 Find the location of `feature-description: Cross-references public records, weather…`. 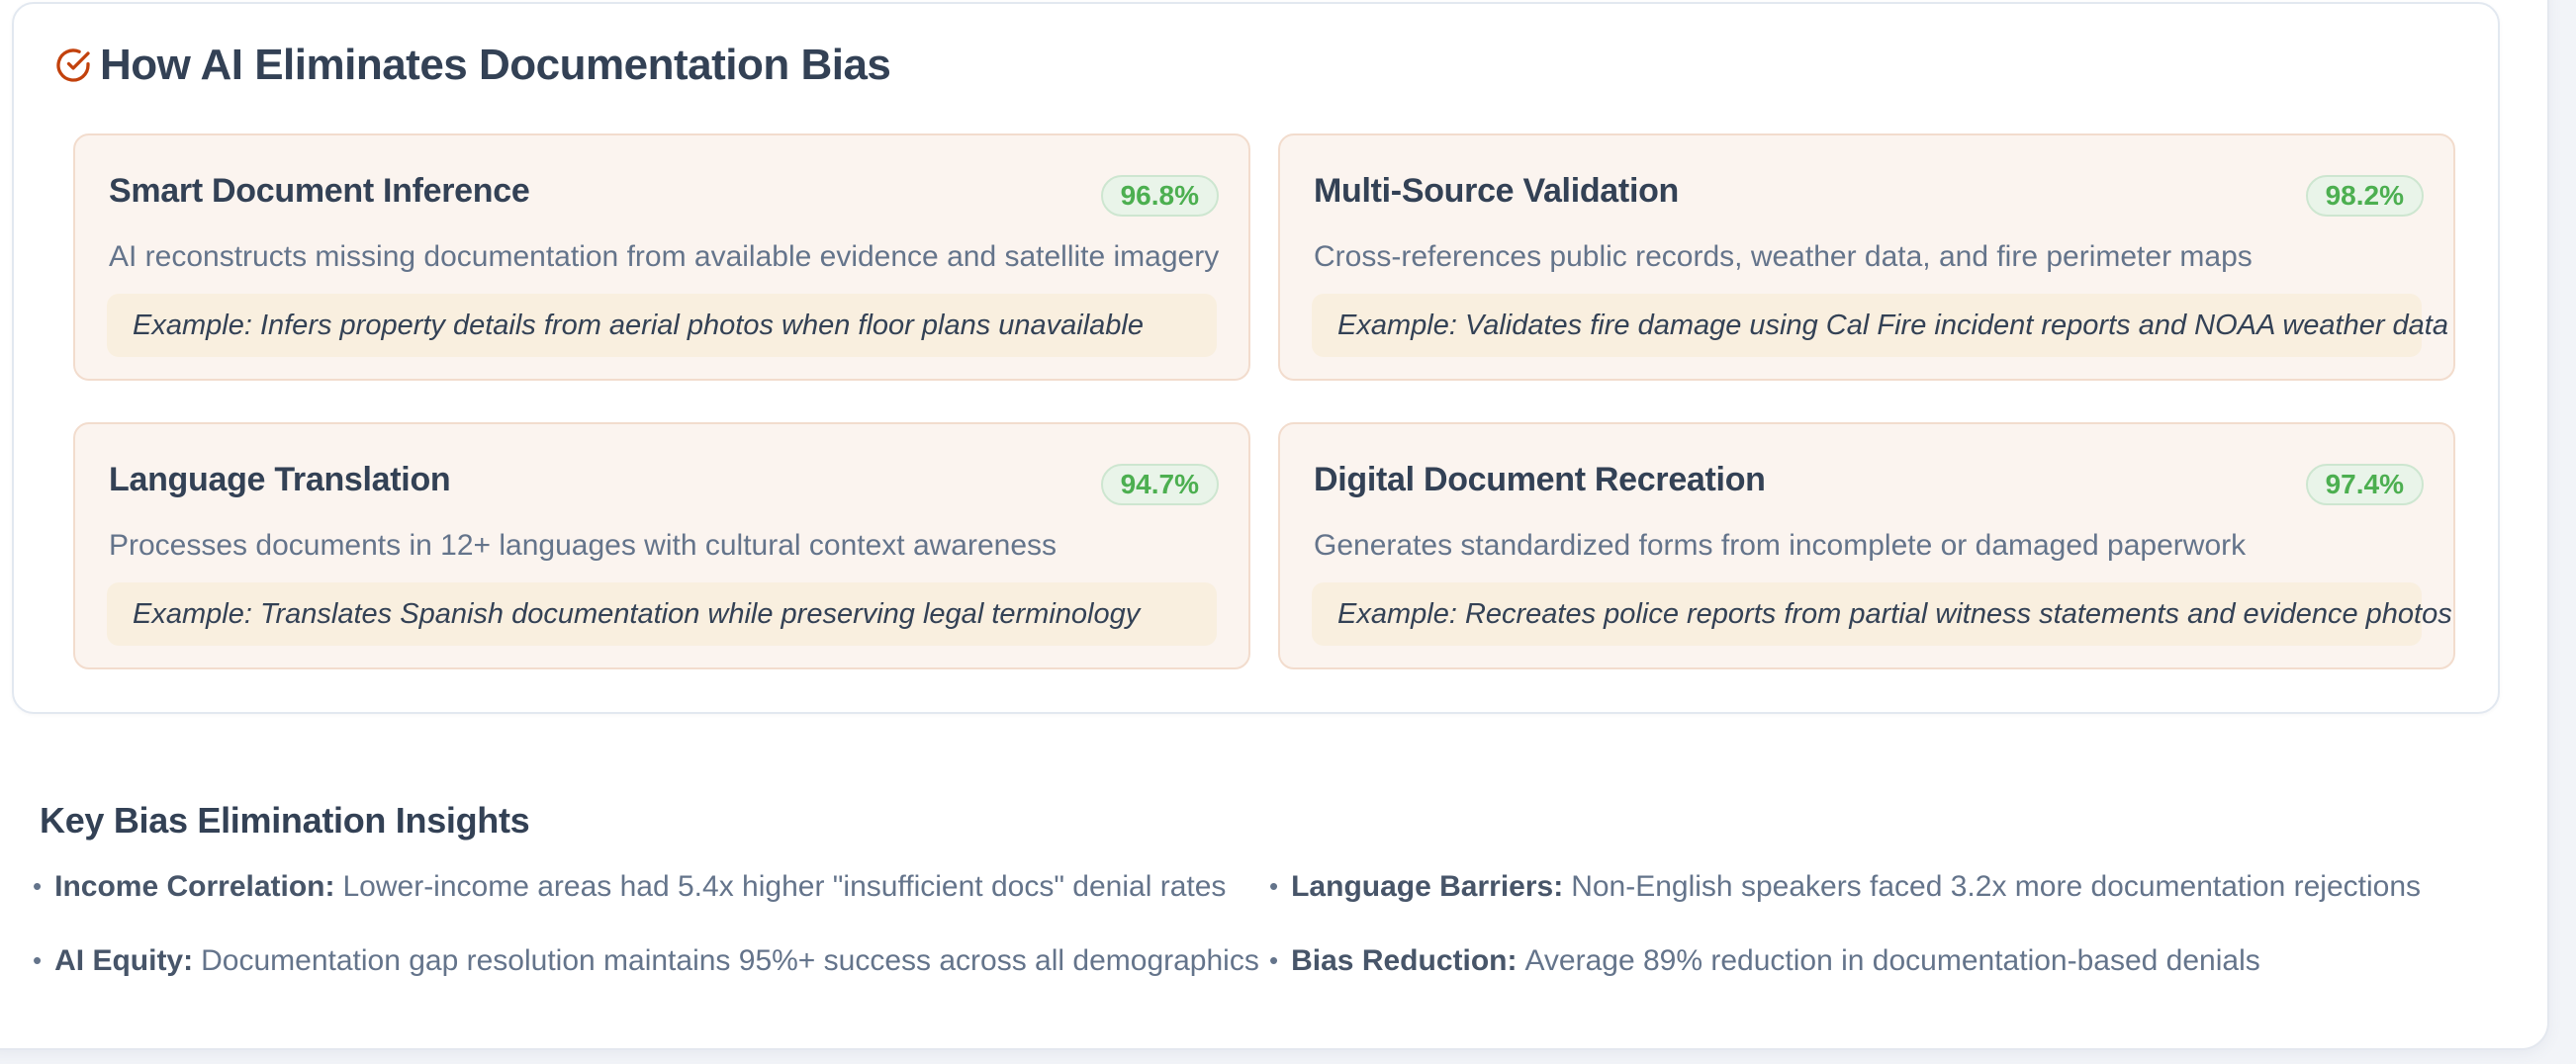

feature-description: Cross-references public records, weather… is located at coordinates (1784, 256).